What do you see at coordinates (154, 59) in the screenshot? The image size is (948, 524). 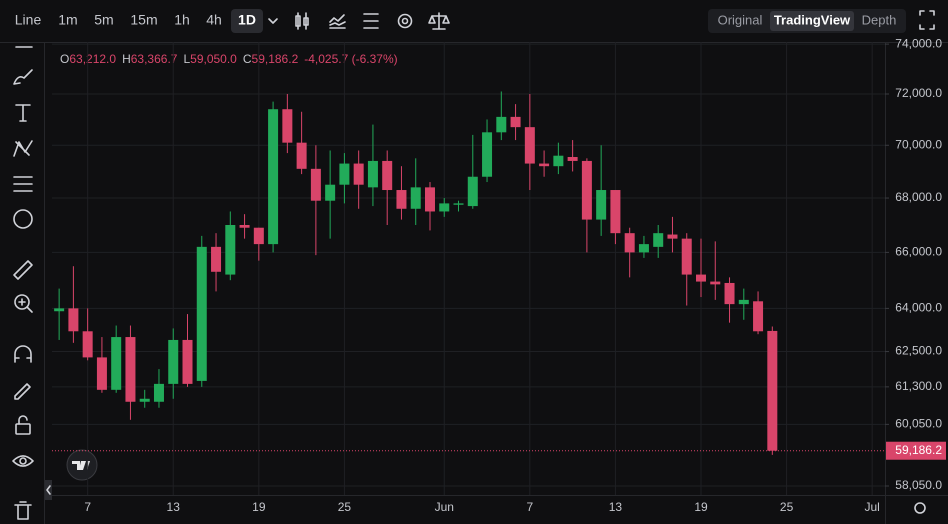 I see `ohlc-value: 63,366.7` at bounding box center [154, 59].